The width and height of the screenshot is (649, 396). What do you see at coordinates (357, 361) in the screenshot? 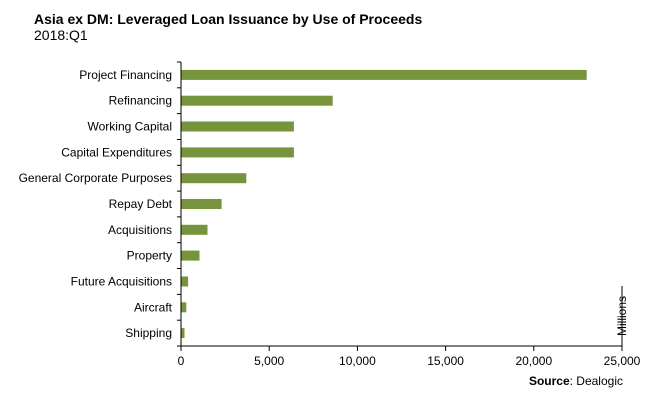
I see `x-tick-label-2: 10,000` at bounding box center [357, 361].